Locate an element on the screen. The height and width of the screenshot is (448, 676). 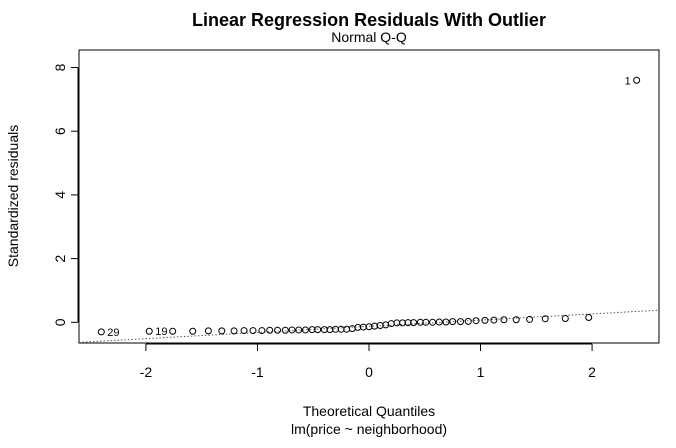
reference-line-group is located at coordinates (369, 326).